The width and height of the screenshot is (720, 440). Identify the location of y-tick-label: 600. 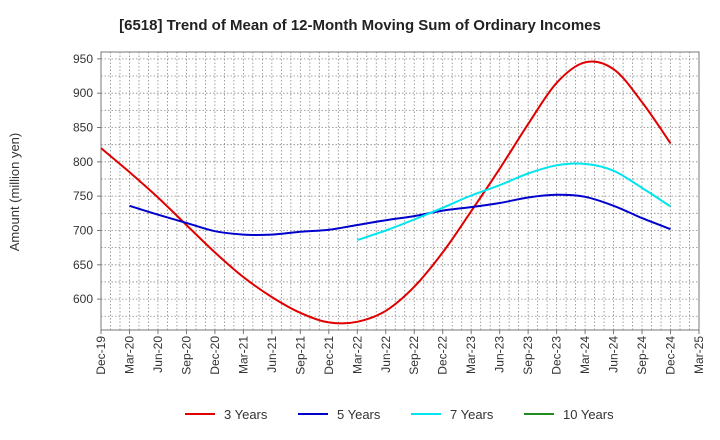
(83, 299).